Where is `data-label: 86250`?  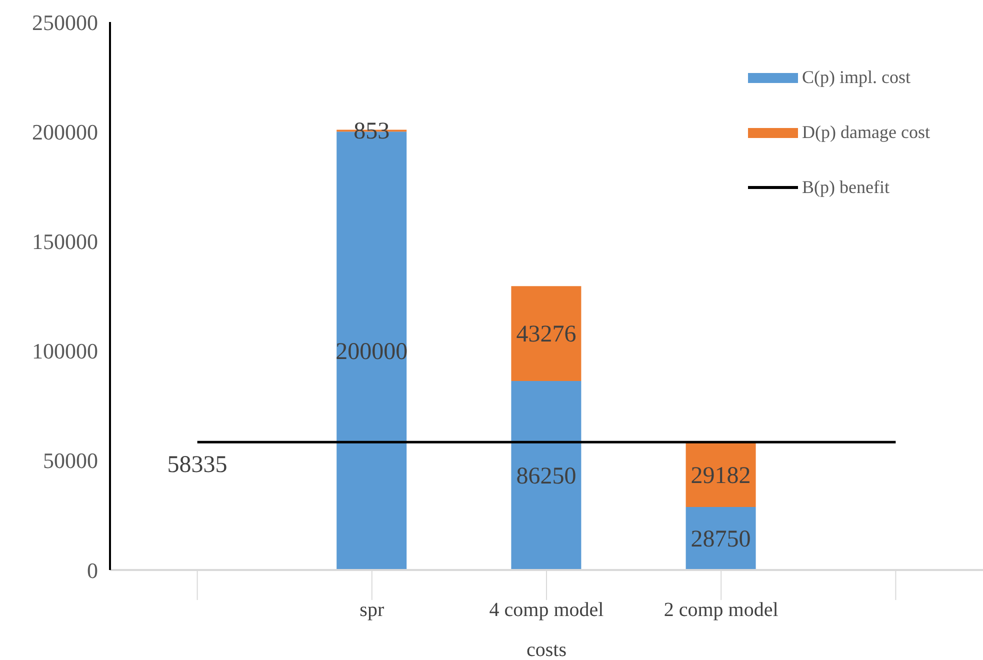
data-label: 86250 is located at coordinates (546, 476).